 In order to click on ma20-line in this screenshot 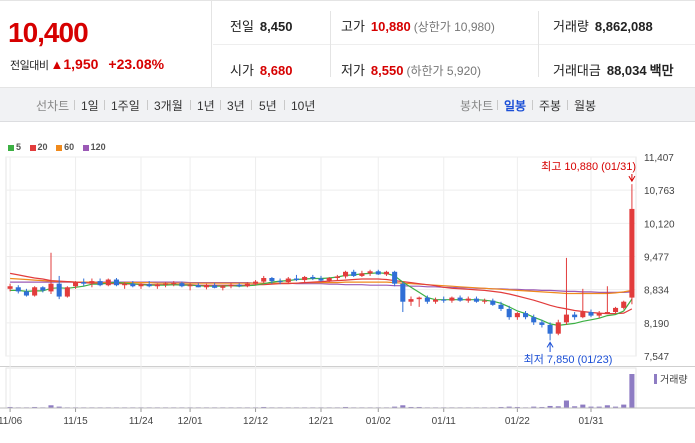, I will do `click(321, 293)`.